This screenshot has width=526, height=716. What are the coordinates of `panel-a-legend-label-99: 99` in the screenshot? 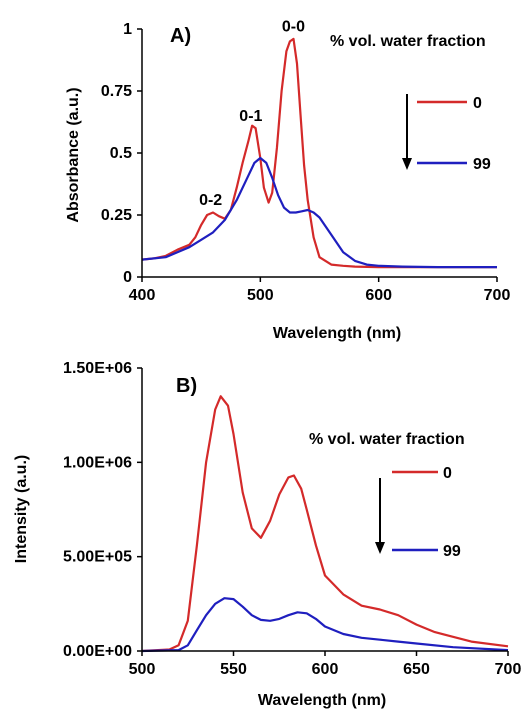 It's located at (482, 164).